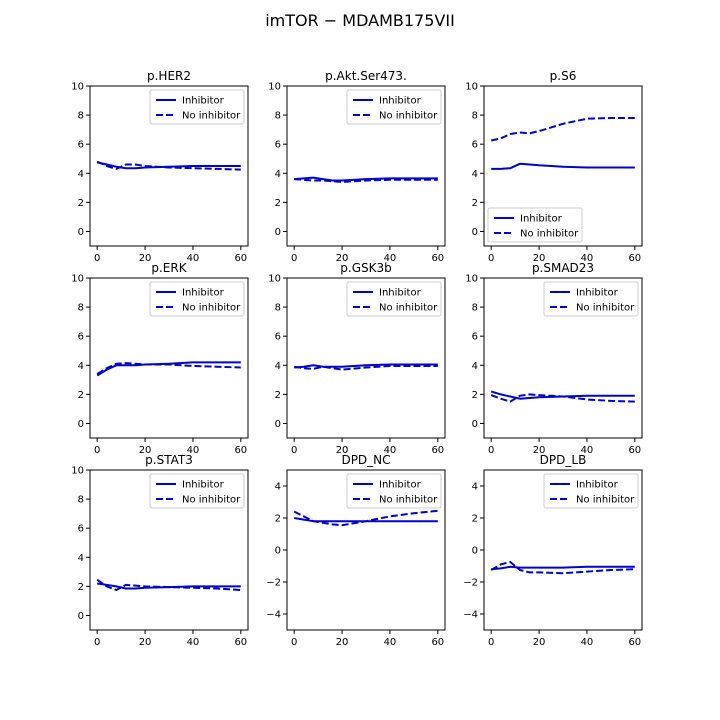  Describe the element at coordinates (169, 76) in the screenshot. I see `subplot-title: p.HER2` at that location.